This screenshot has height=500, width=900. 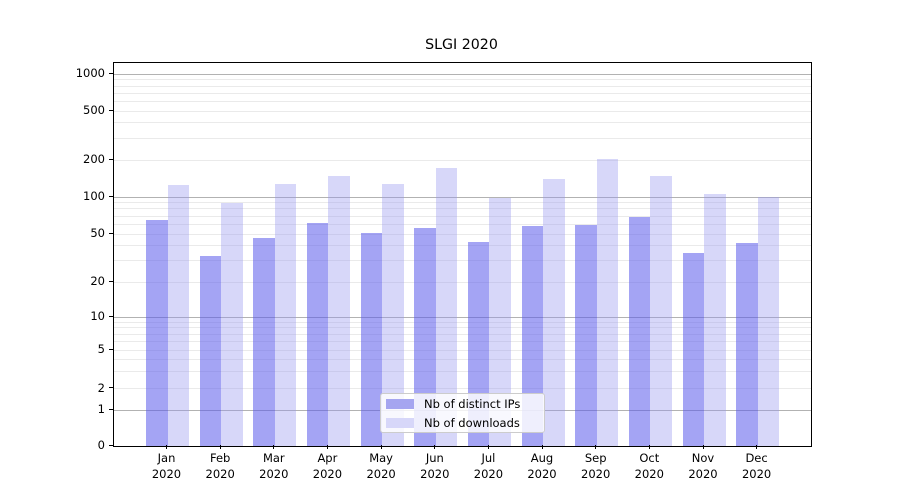 What do you see at coordinates (232, 324) in the screenshot?
I see `bar-downloads-feb` at bounding box center [232, 324].